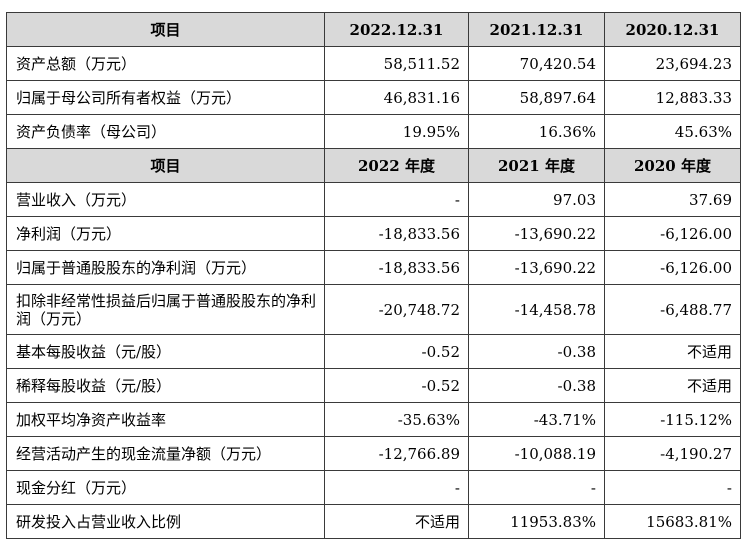 The width and height of the screenshot is (750, 553). I want to click on cell-value: -35.63%, so click(396, 419).